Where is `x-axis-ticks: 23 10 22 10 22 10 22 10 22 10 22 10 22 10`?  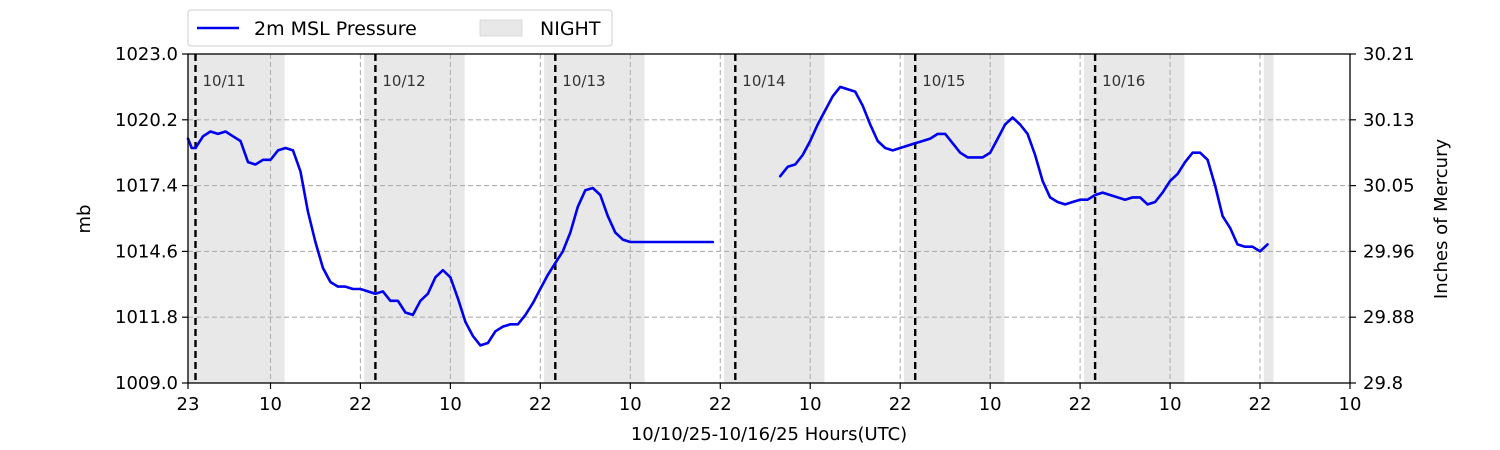
x-axis-ticks: 23 10 22 10 22 10 22 10 22 10 22 10 22 10 is located at coordinates (769, 399).